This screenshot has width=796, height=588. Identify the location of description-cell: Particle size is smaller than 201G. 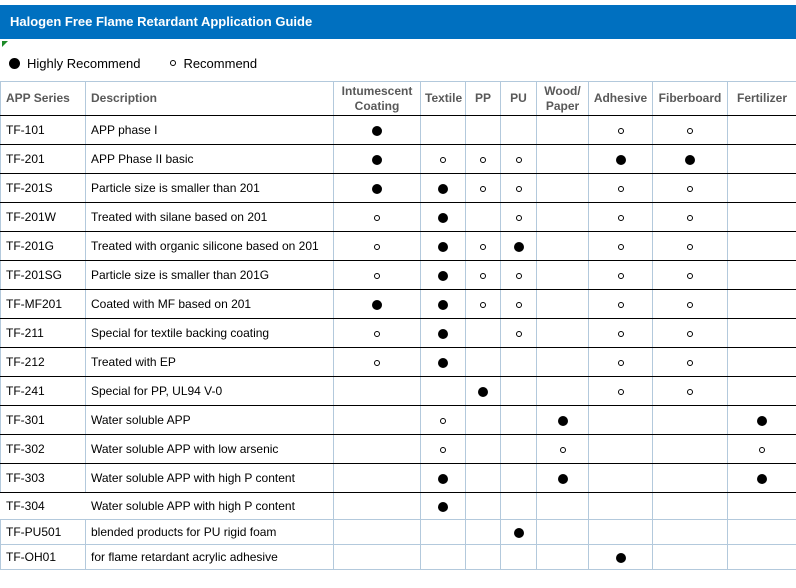
(209, 275).